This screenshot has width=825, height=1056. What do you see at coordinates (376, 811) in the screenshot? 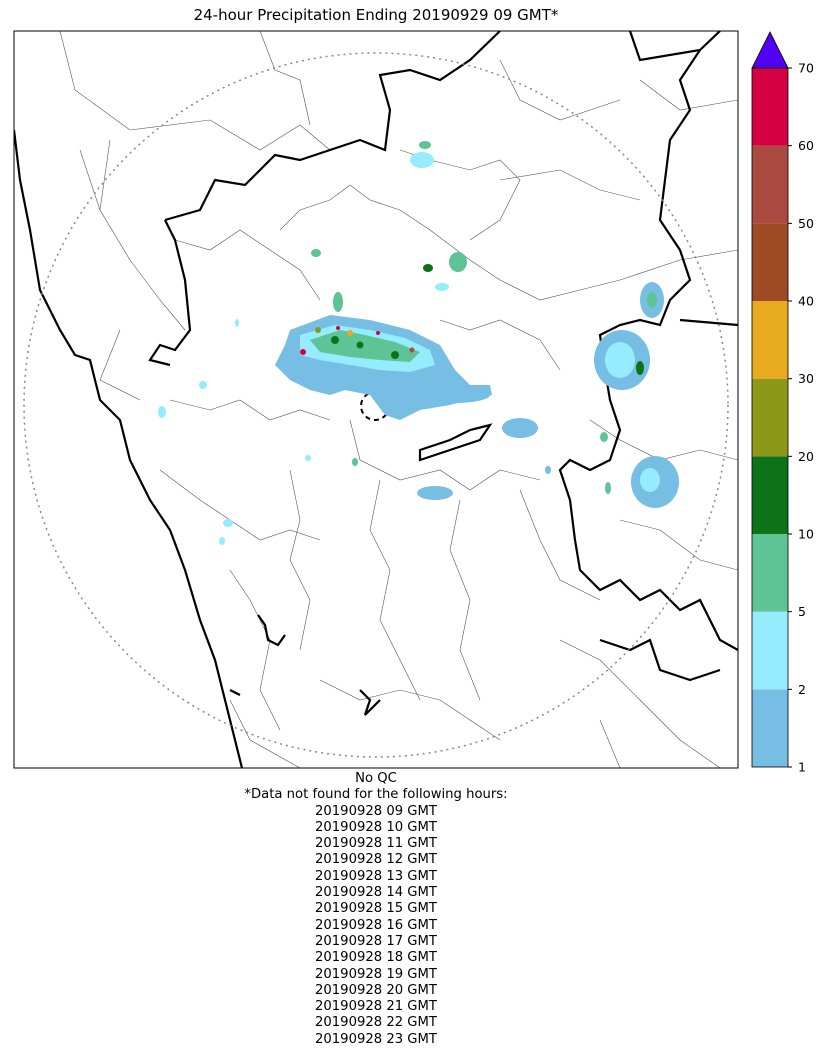
I see `missing-hour-item: 20190928 09 GMT` at bounding box center [376, 811].